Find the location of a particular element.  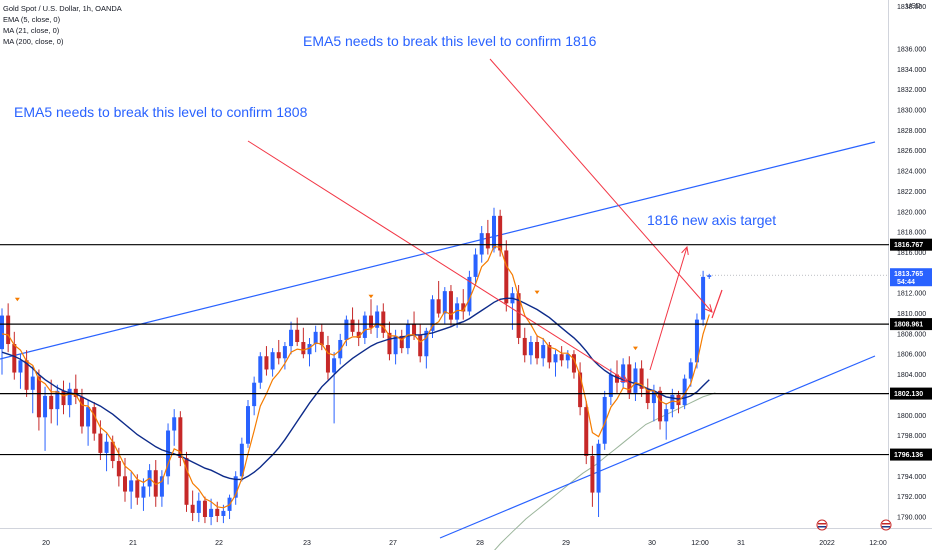

time-axis: 20 21 22 23 27 28 29 30 12:00 31 2022 12:00 is located at coordinates (464, 543).